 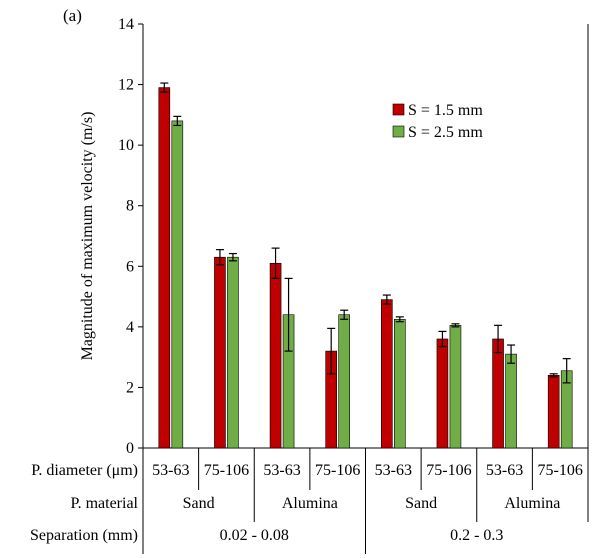 I want to click on legend-label: S = 2.5 mm, so click(x=445, y=132).